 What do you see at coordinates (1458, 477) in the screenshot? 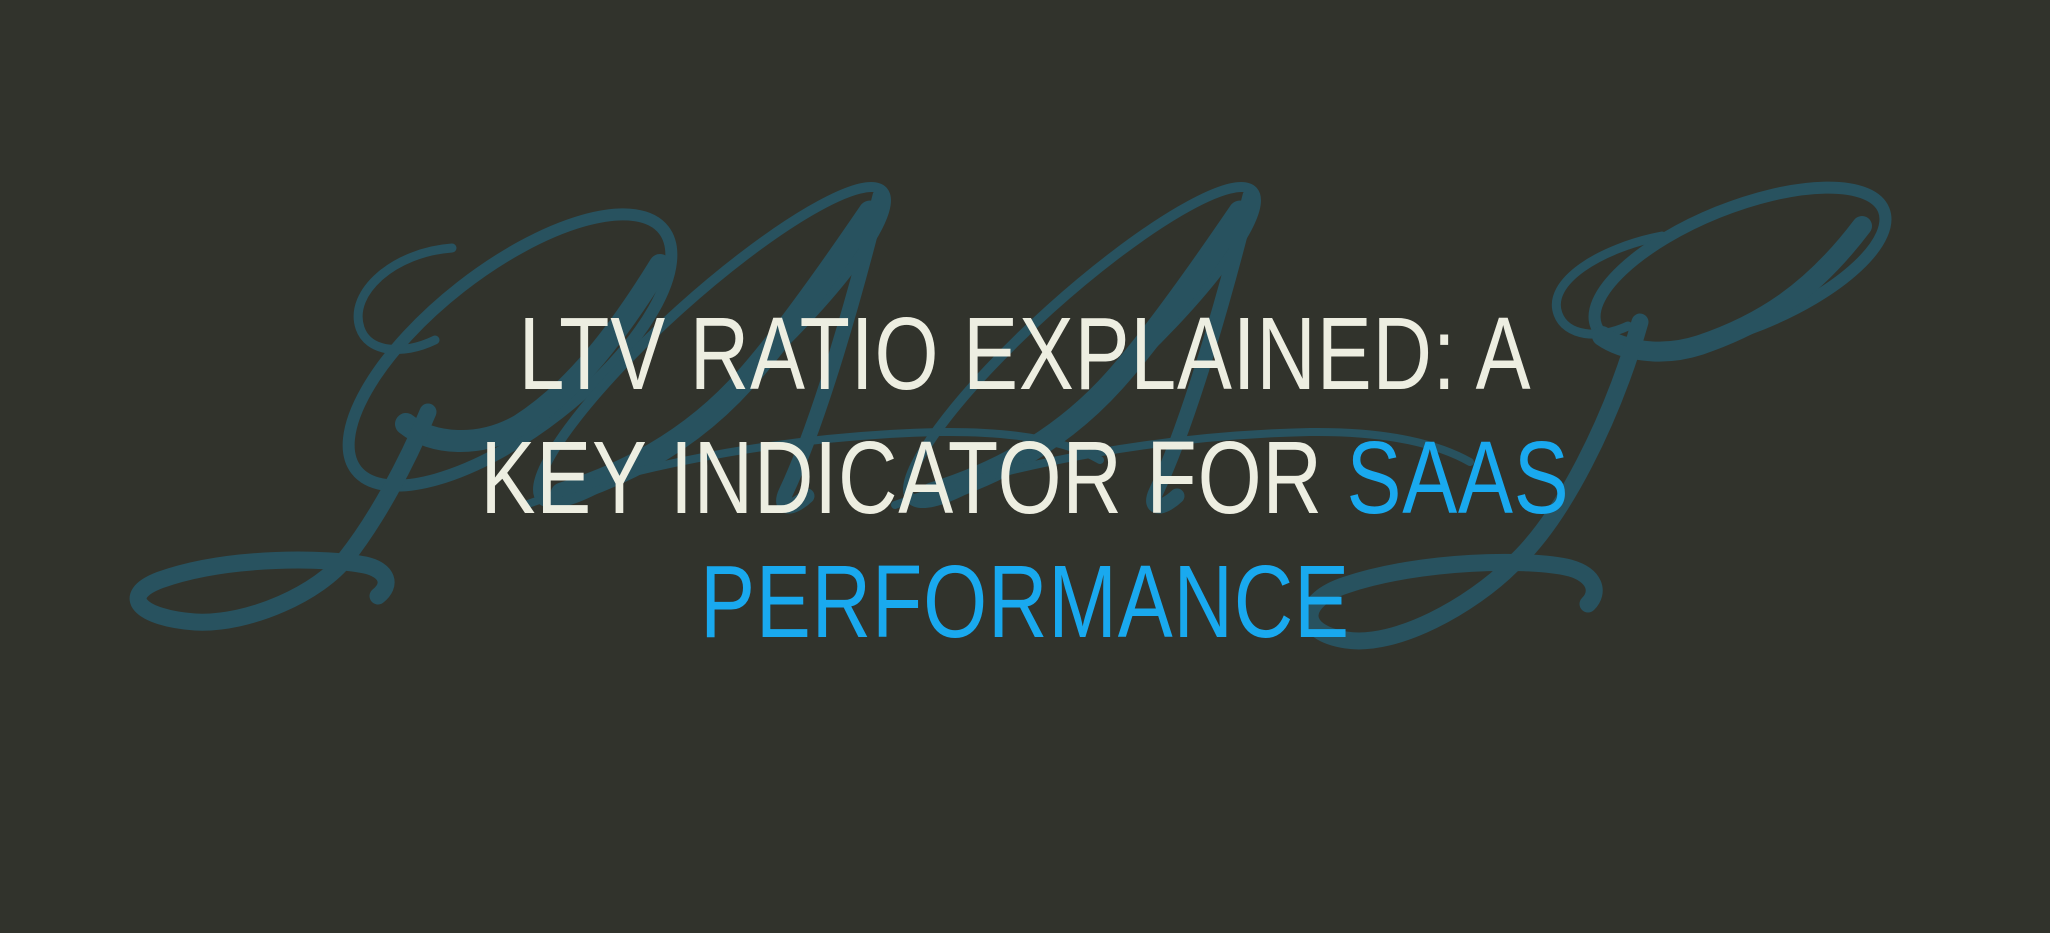
I see `title-line-2-accent: SAAS` at bounding box center [1458, 477].